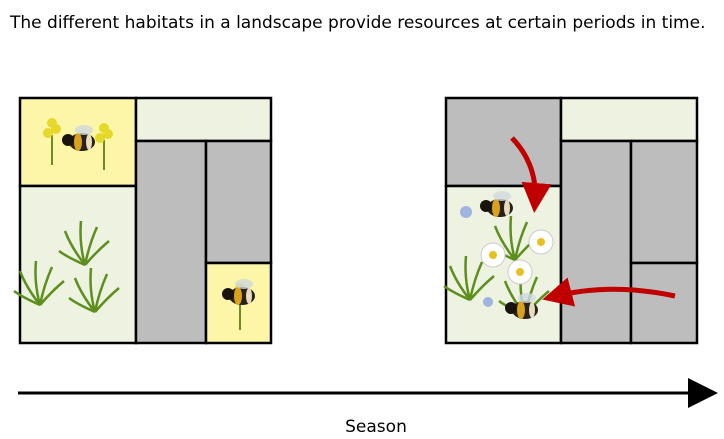 Image resolution: width=724 pixels, height=439 pixels. Describe the element at coordinates (376, 427) in the screenshot. I see `axis-label: Season` at that location.